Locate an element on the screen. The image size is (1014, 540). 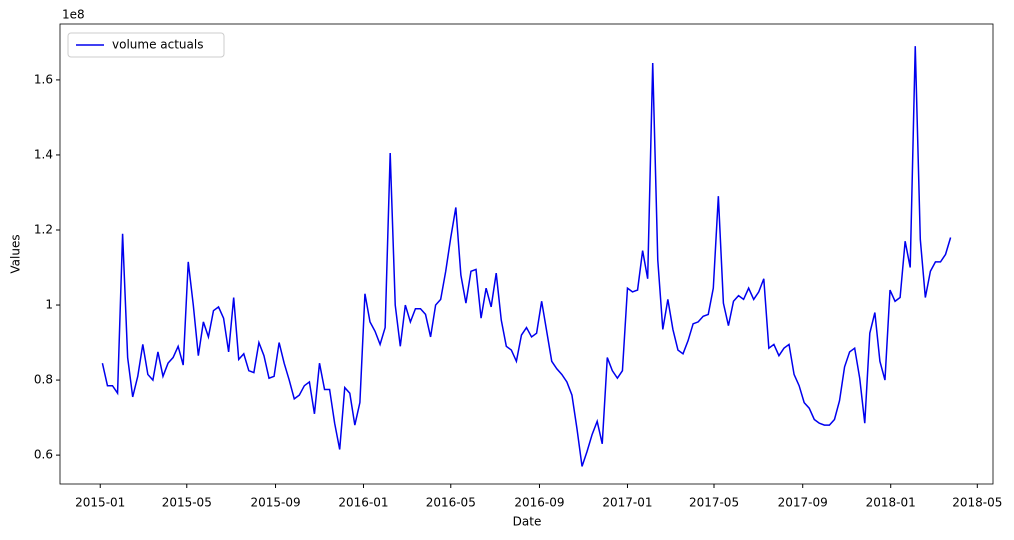
x-tick-label: 2017-05 is located at coordinates (714, 503).